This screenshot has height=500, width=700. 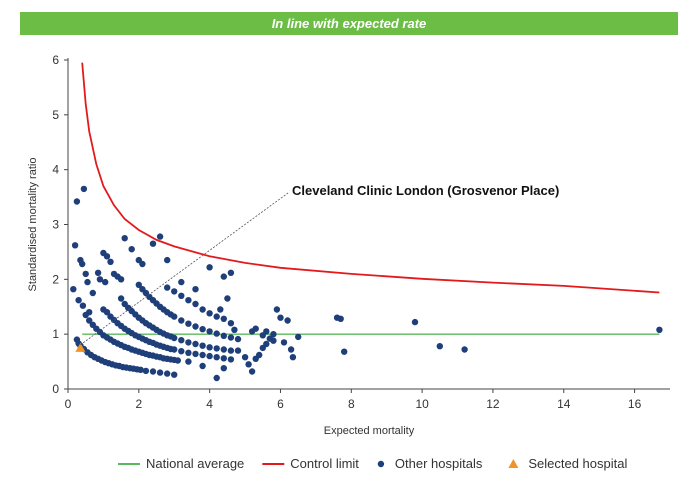 What do you see at coordinates (80, 347) in the screenshot?
I see `selected-hospital-point` at bounding box center [80, 347].